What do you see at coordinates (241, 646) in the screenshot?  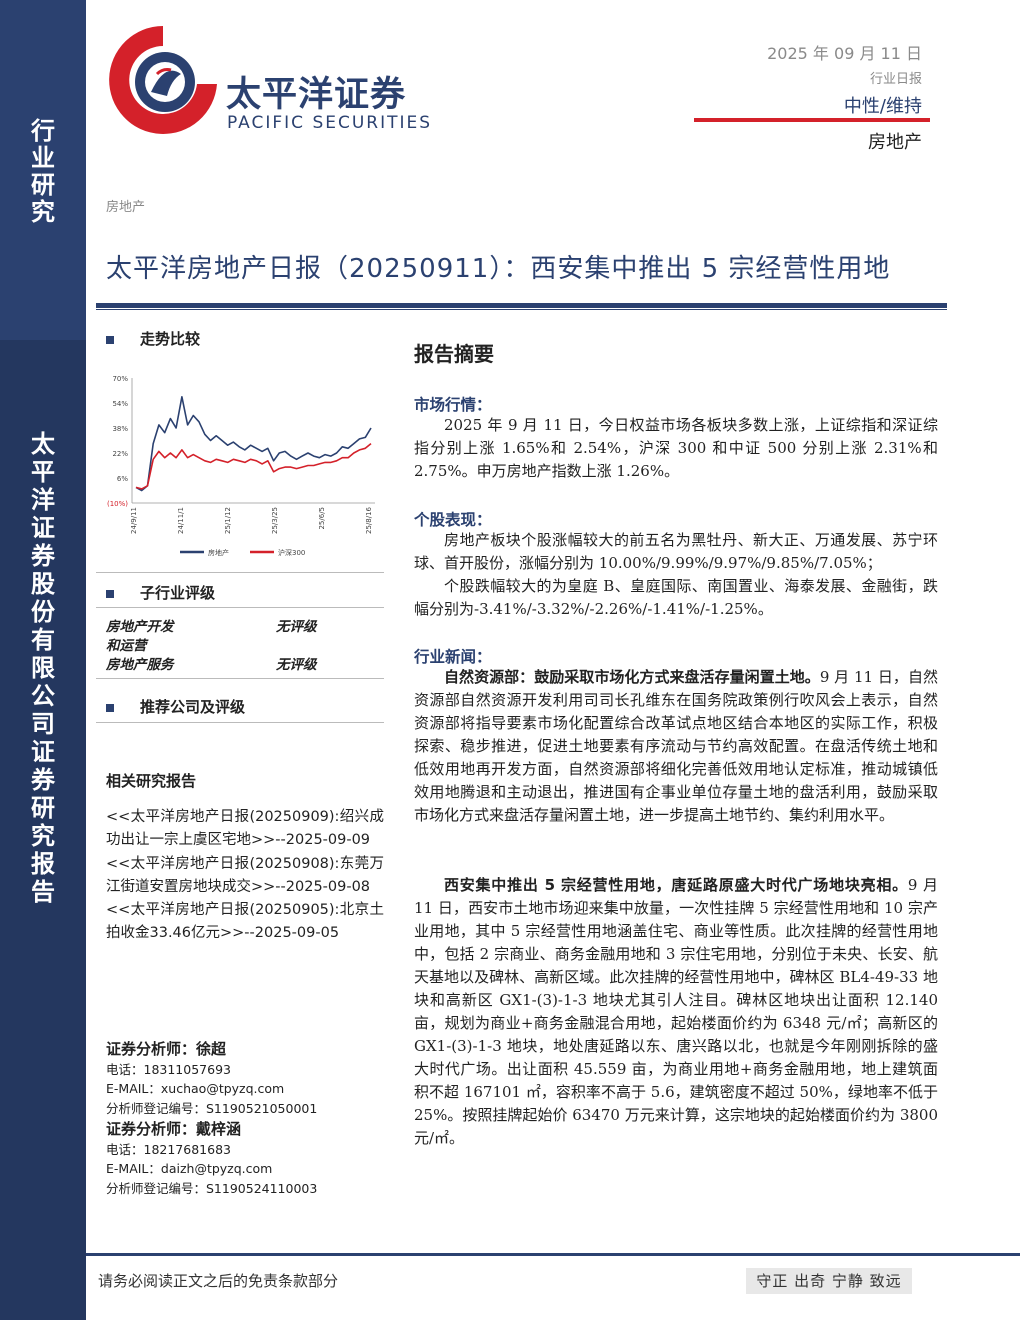 I see `subindustry-table: 房地产开发 无评级 和运营 房地产服务 无评级` at bounding box center [241, 646].